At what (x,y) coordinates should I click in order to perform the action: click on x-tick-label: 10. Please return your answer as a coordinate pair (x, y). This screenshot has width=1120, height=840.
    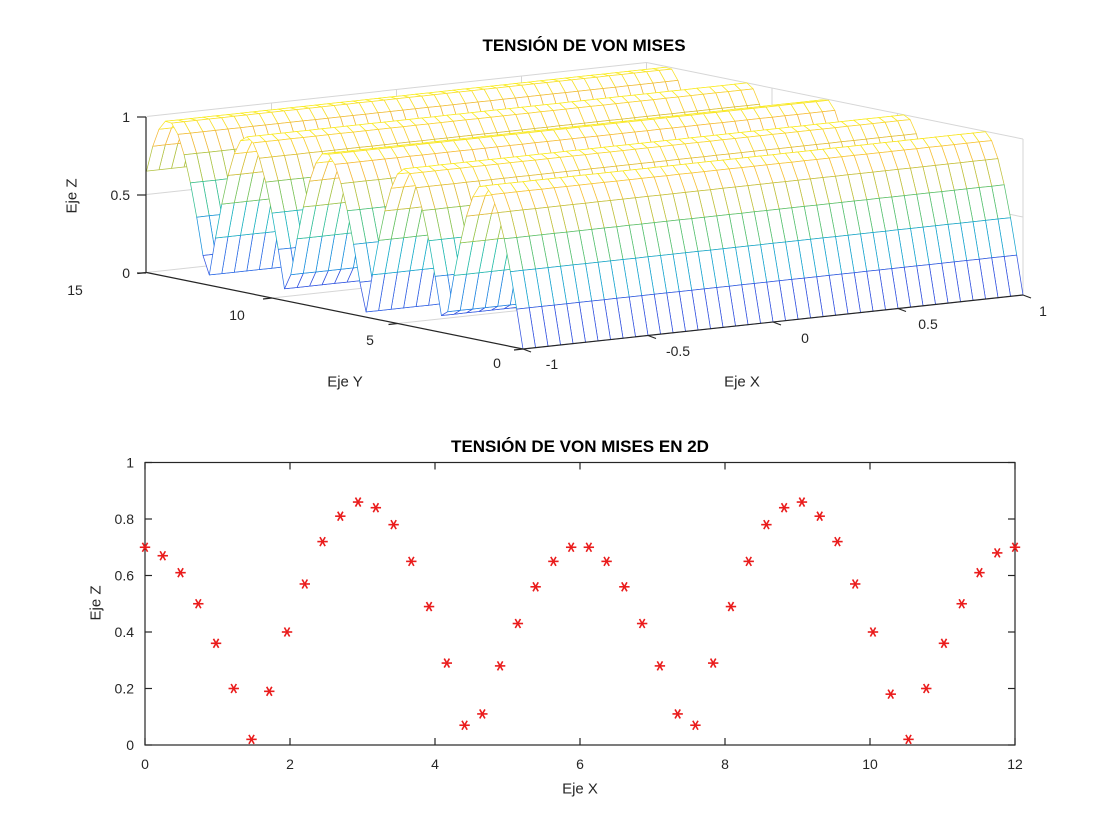
    Looking at the image, I should click on (870, 764).